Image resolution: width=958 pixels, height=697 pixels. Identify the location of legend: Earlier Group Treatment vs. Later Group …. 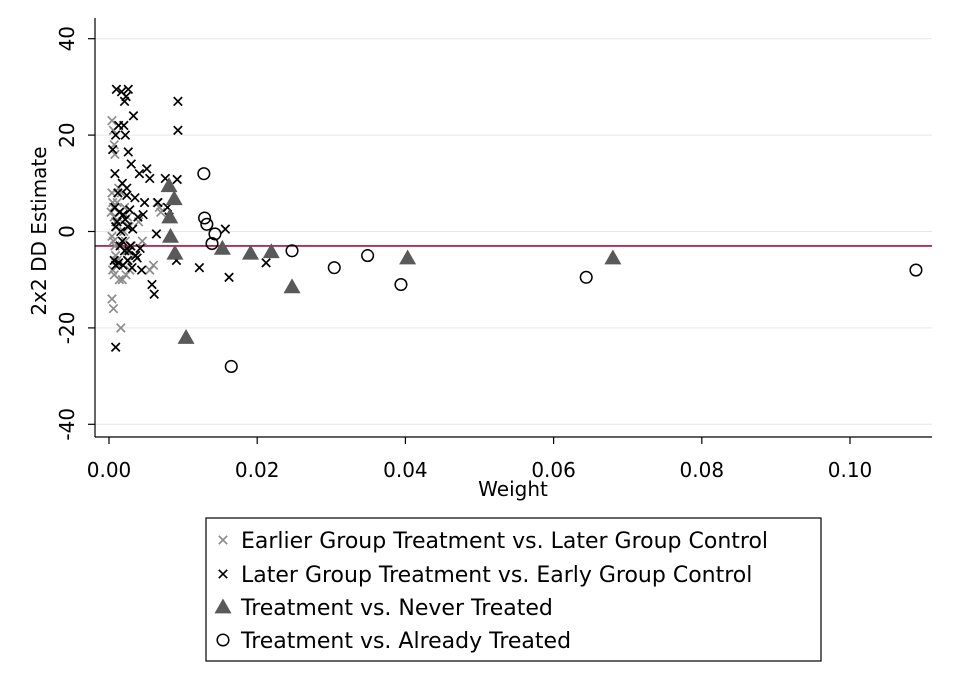
(513, 589).